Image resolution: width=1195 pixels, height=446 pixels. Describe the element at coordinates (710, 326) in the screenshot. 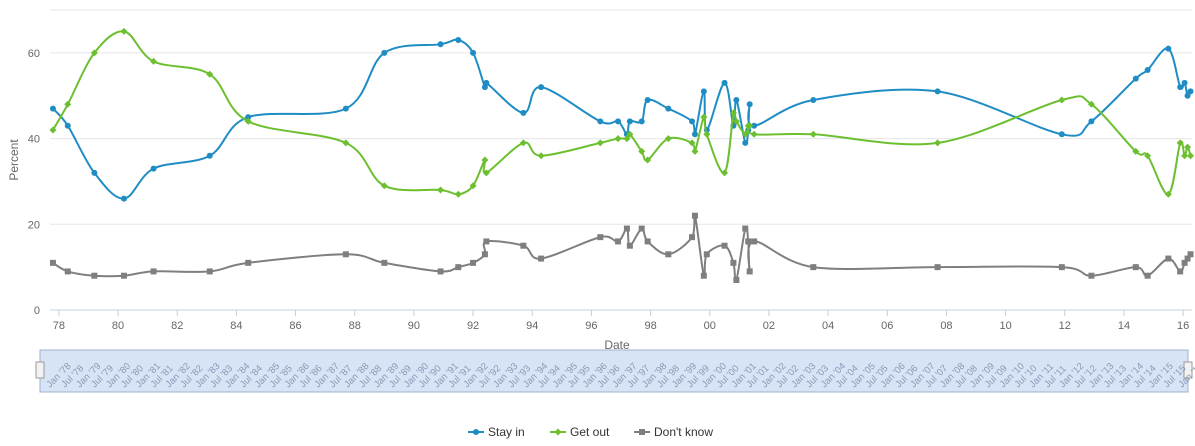

I see `x-tick-label: 00` at that location.